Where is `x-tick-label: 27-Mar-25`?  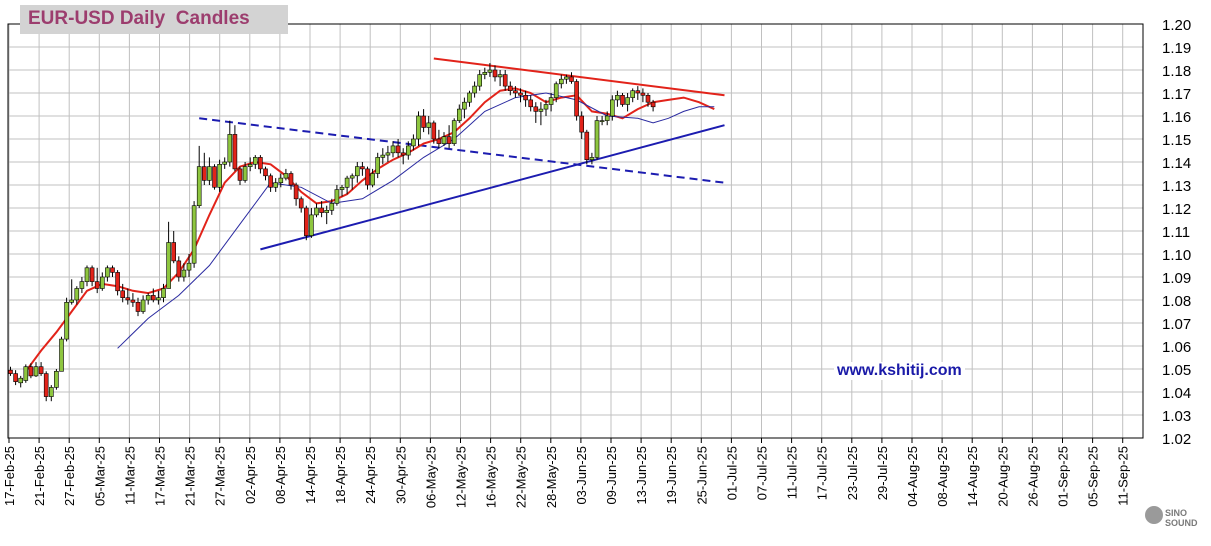
x-tick-label: 27-Mar-25 is located at coordinates (220, 476).